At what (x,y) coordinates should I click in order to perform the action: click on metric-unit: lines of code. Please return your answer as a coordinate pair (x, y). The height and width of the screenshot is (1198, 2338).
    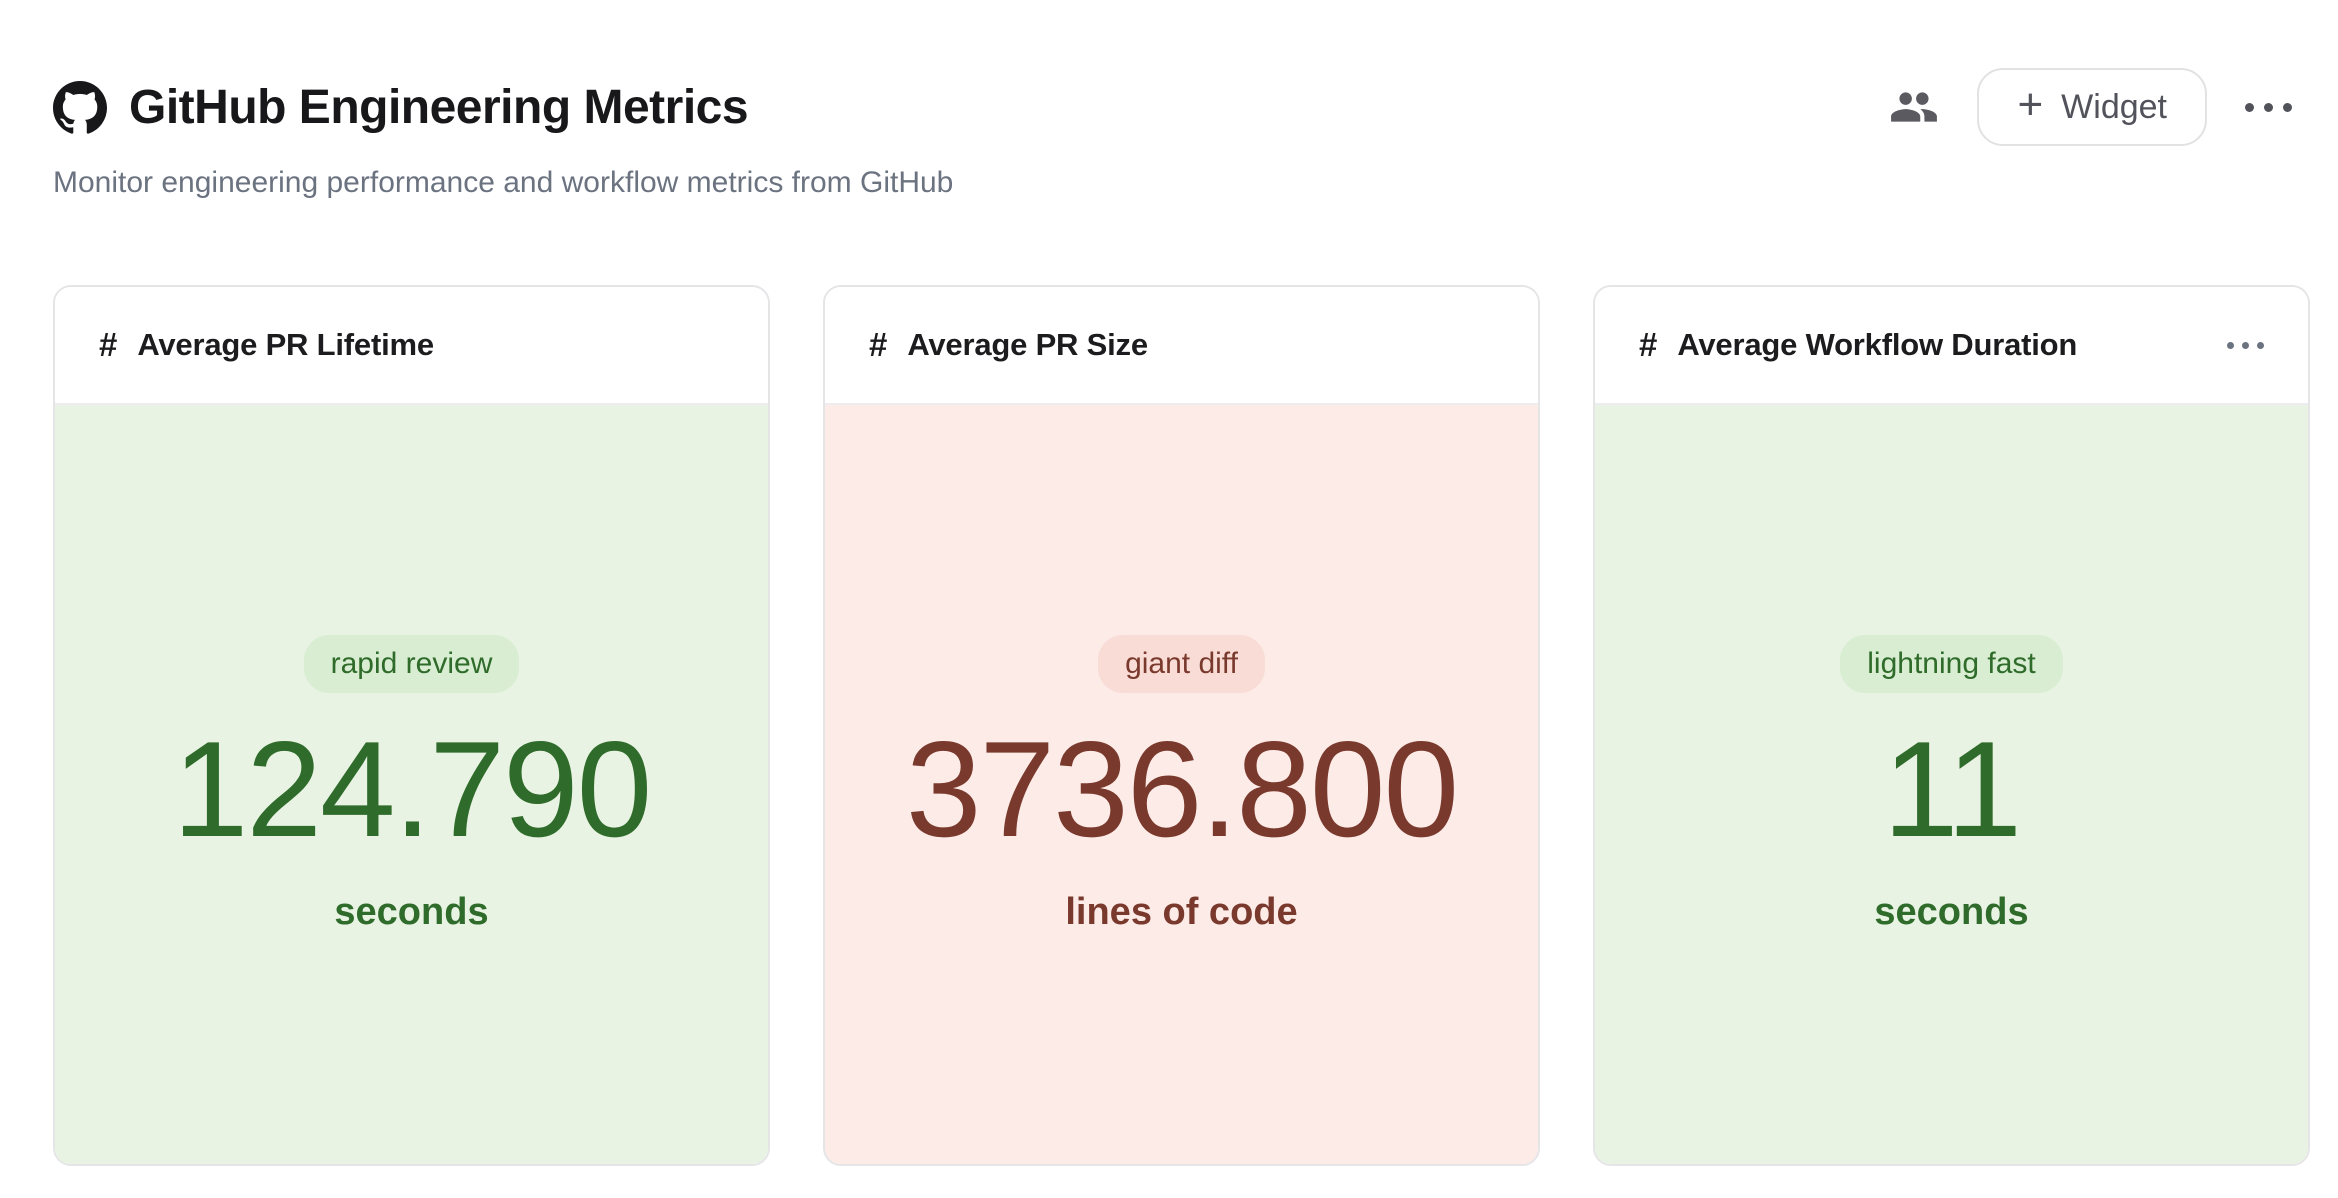
    Looking at the image, I should click on (1181, 912).